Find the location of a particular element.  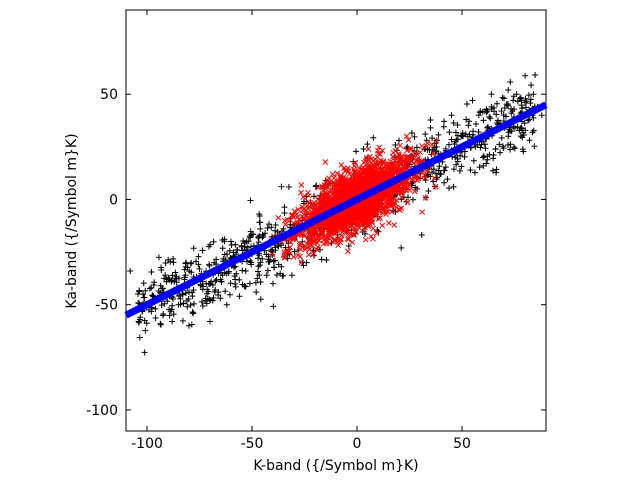

x-axis-label: K-band ({/Symbol m}K) is located at coordinates (335, 466).